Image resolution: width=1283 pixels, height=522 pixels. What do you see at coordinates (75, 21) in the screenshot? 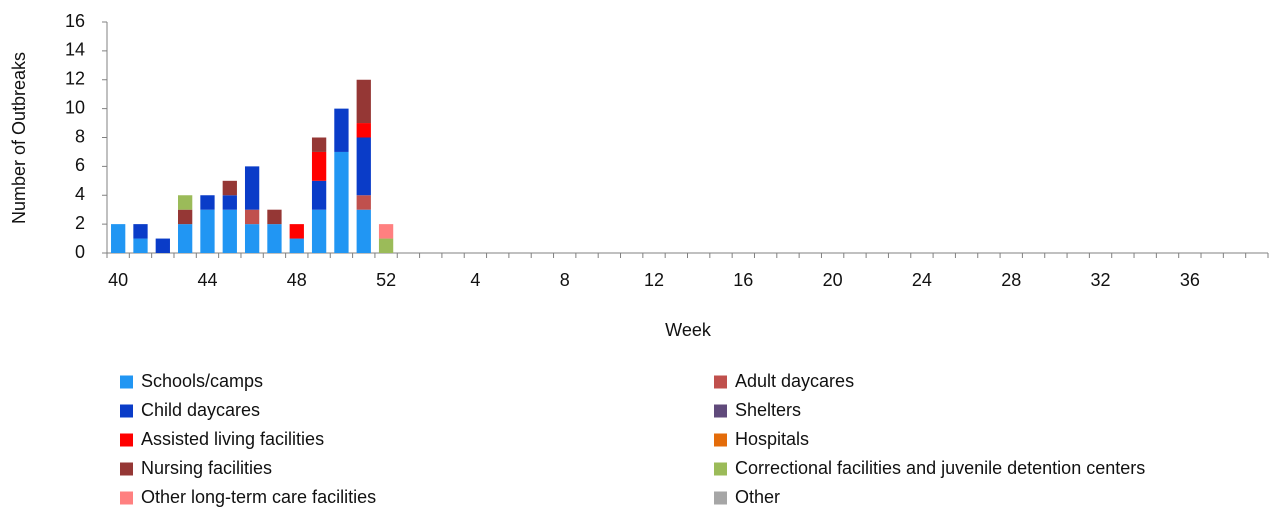
I see `y-tick-label: 16` at bounding box center [75, 21].